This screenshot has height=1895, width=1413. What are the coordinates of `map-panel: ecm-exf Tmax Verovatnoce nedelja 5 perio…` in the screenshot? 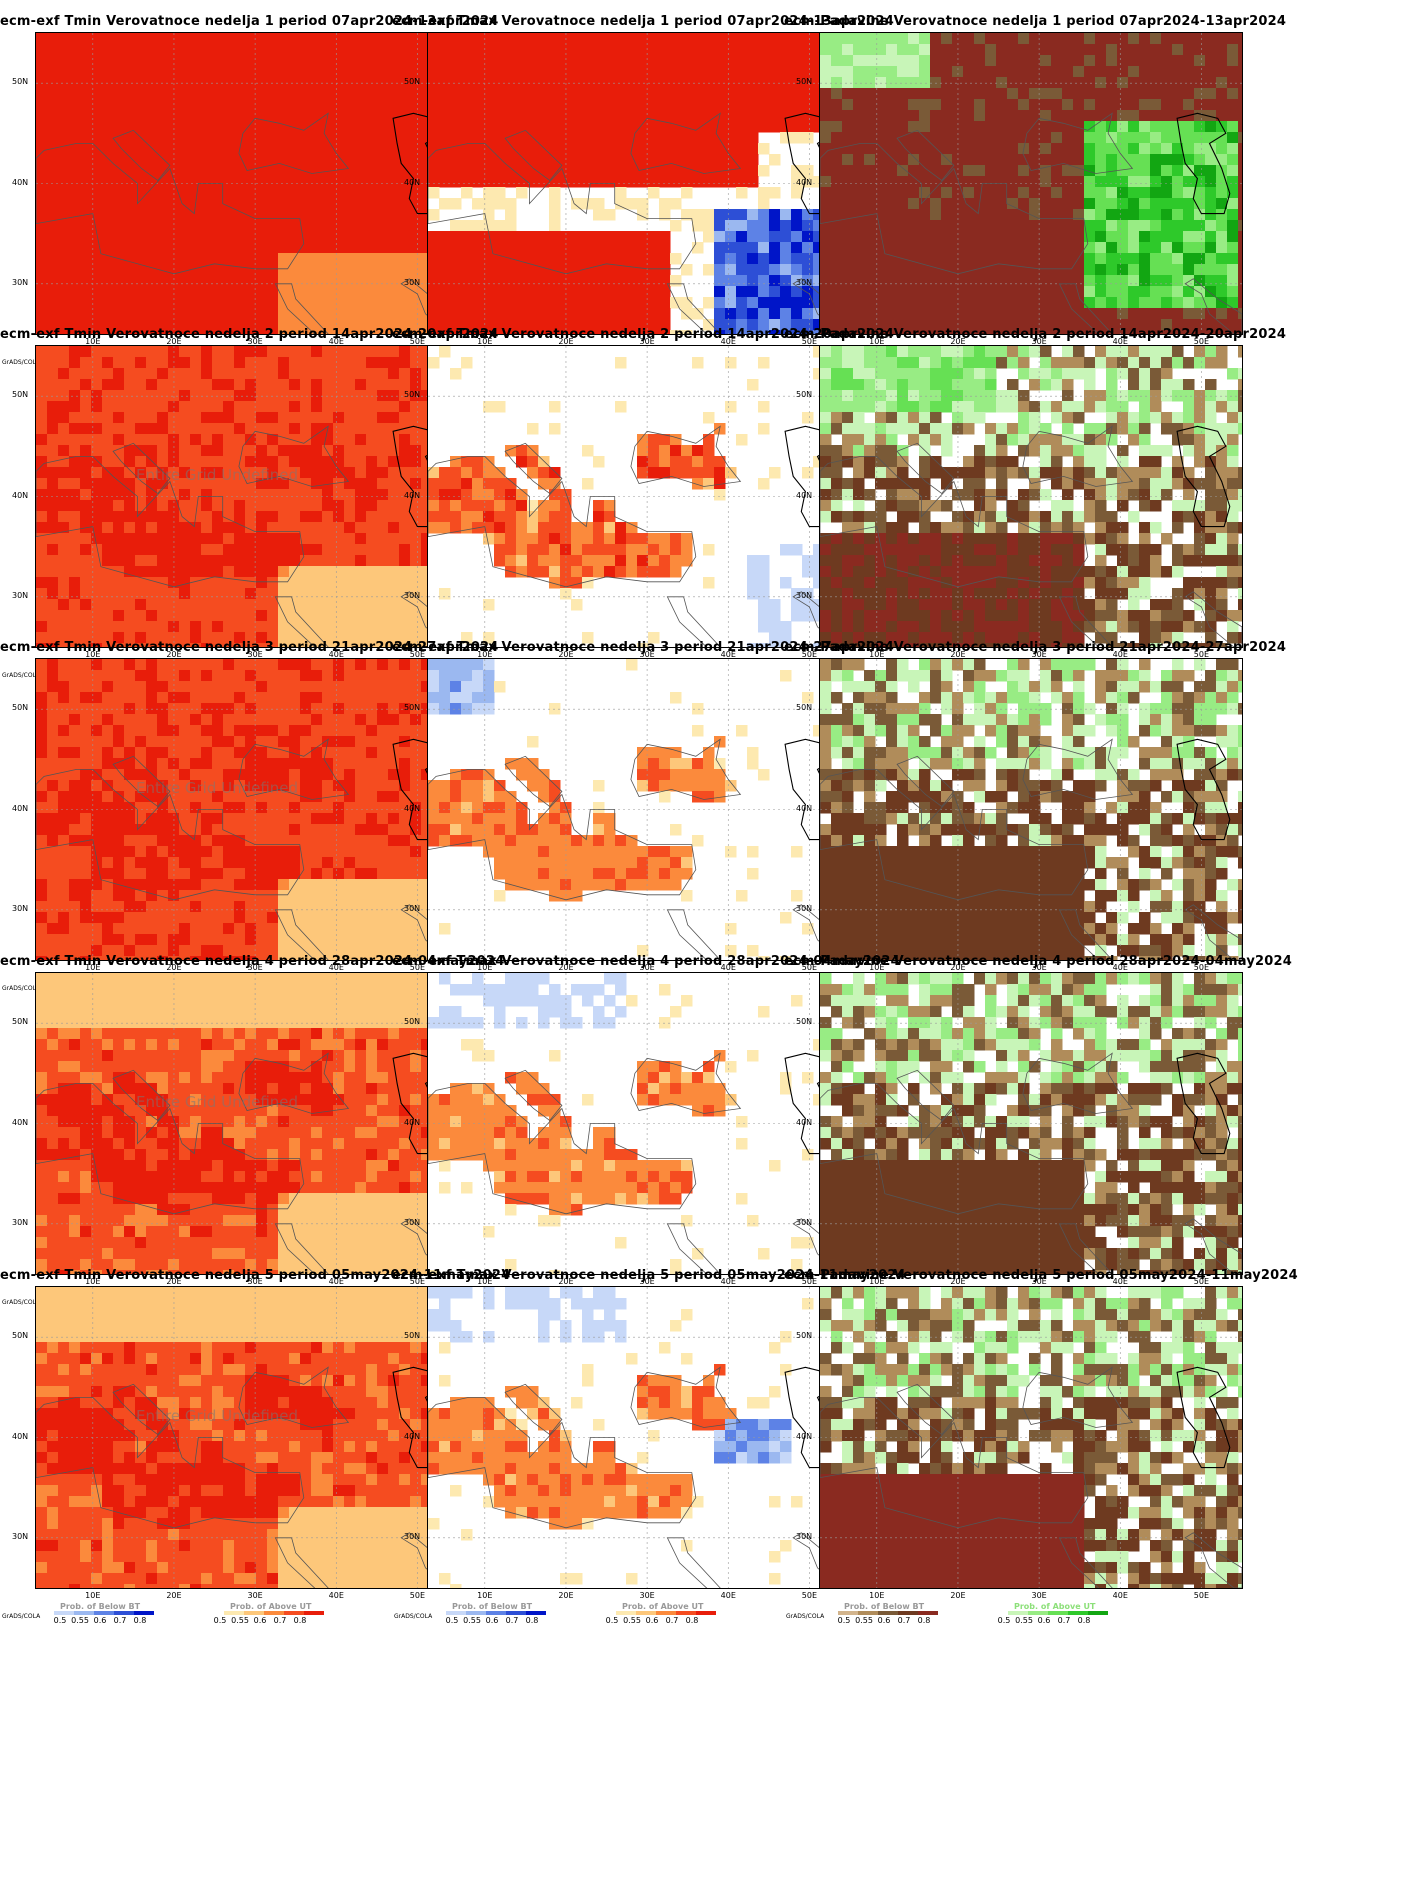 It's located at (649, 1443).